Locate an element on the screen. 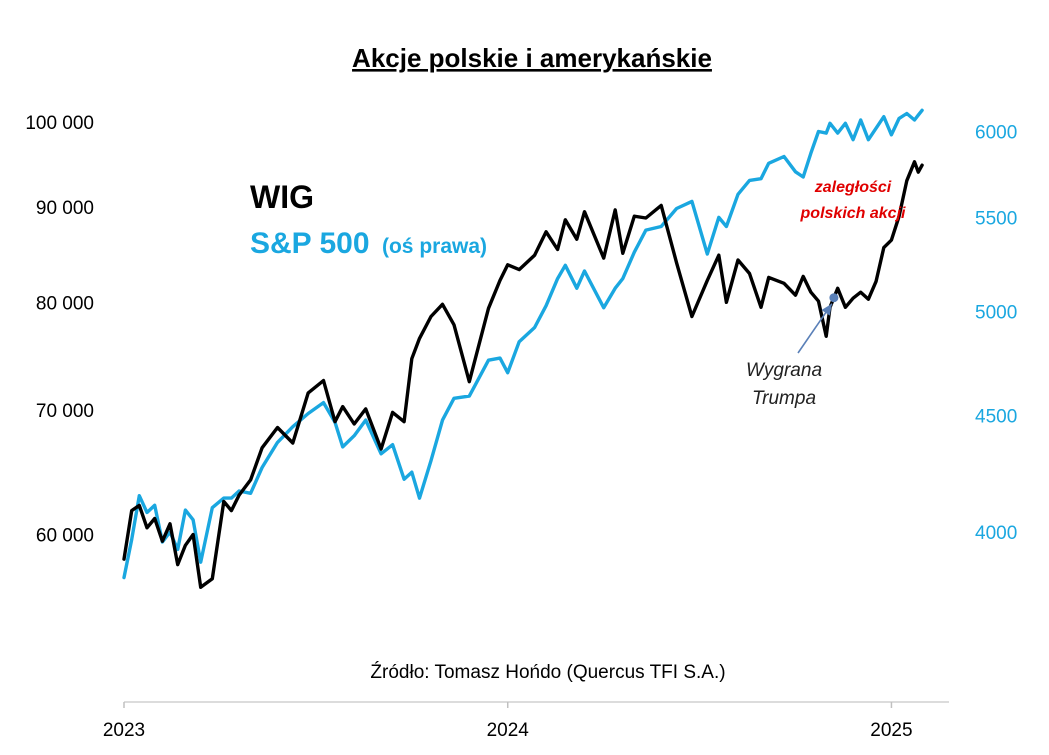 This screenshot has width=1049, height=755. annotation-backlog: zaległości polskich akcji is located at coordinates (853, 200).